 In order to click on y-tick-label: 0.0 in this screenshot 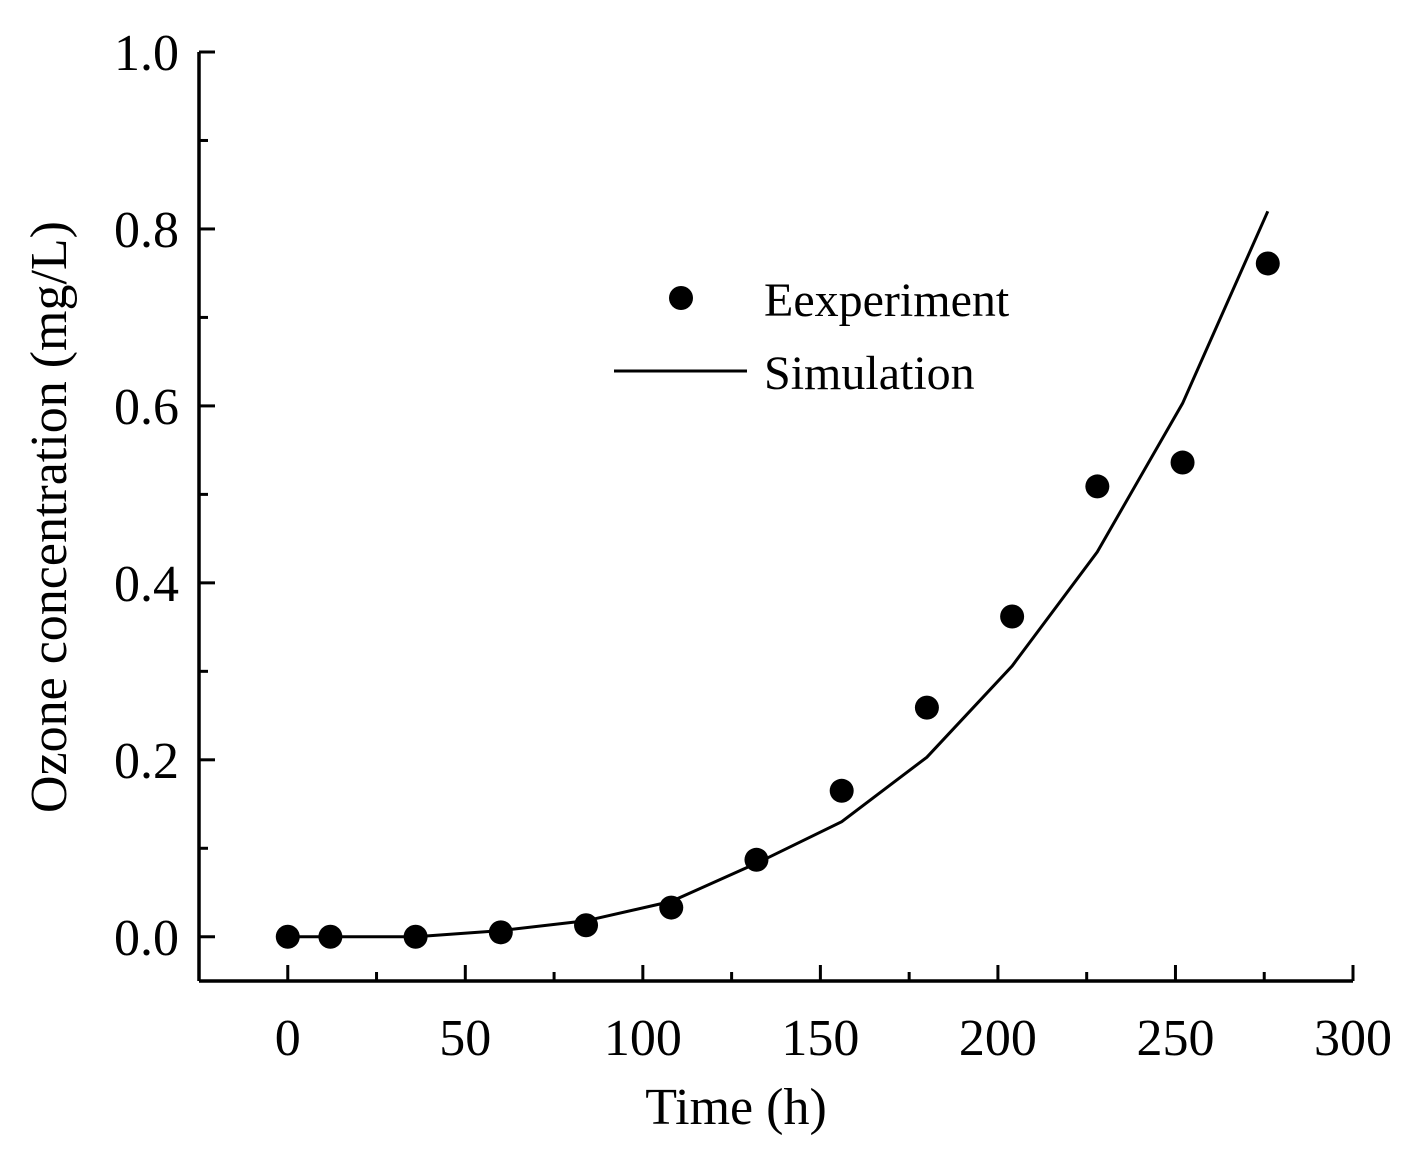, I will do `click(146, 938)`.